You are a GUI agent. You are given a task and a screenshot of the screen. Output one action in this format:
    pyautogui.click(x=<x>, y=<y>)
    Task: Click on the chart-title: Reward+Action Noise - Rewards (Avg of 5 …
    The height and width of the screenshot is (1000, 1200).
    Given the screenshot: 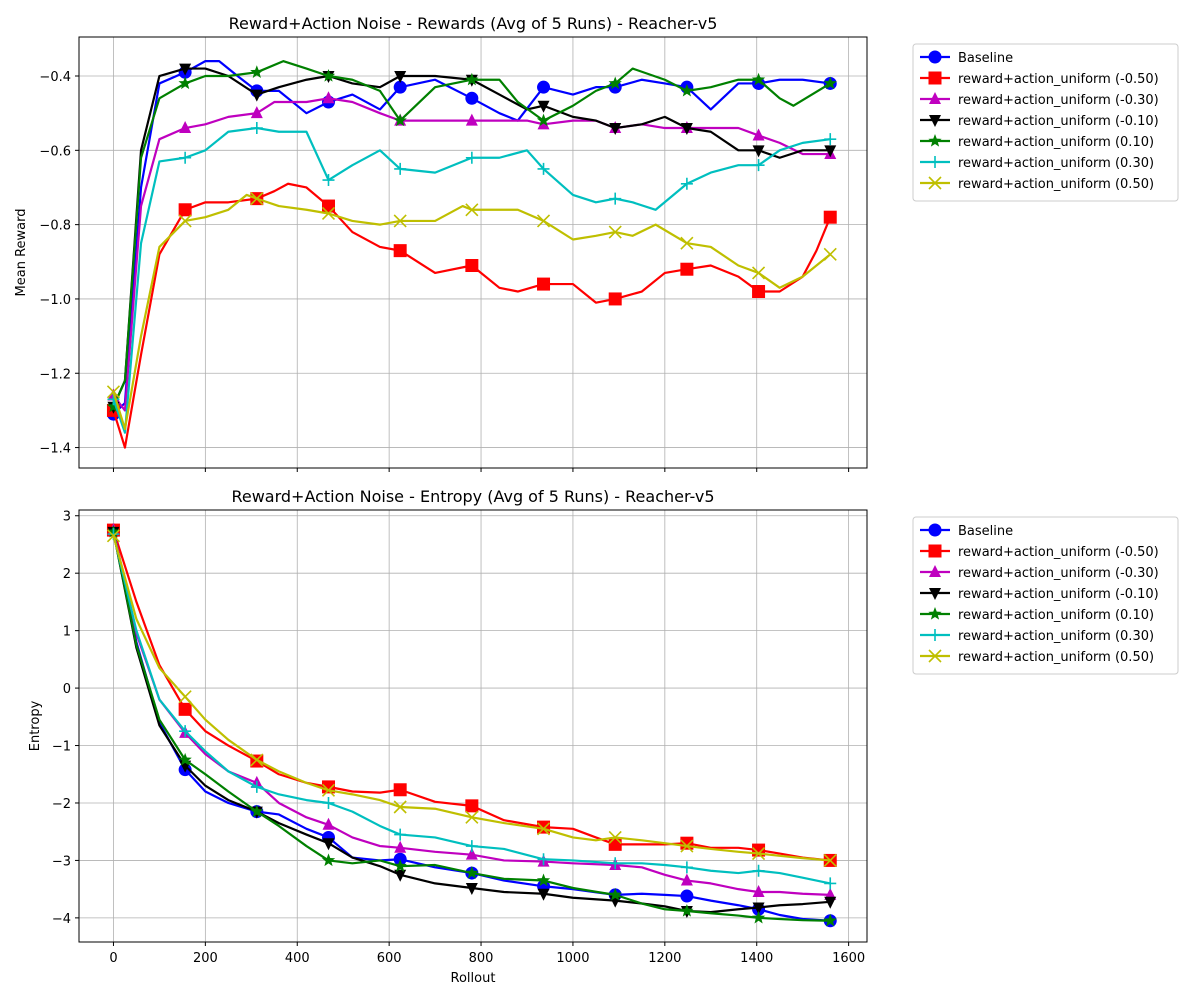 What is the action you would take?
    pyautogui.click(x=473, y=23)
    